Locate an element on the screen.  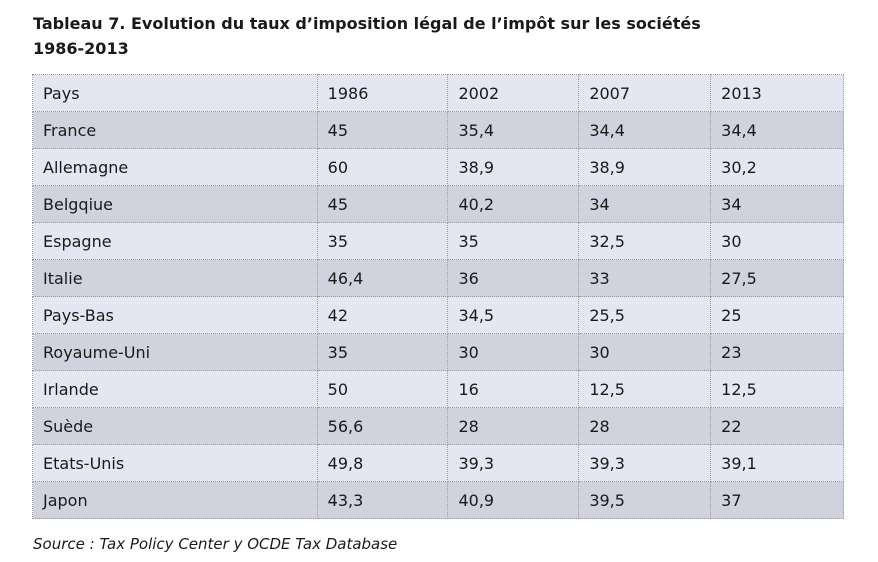
value-cell: 37 is located at coordinates (777, 500).